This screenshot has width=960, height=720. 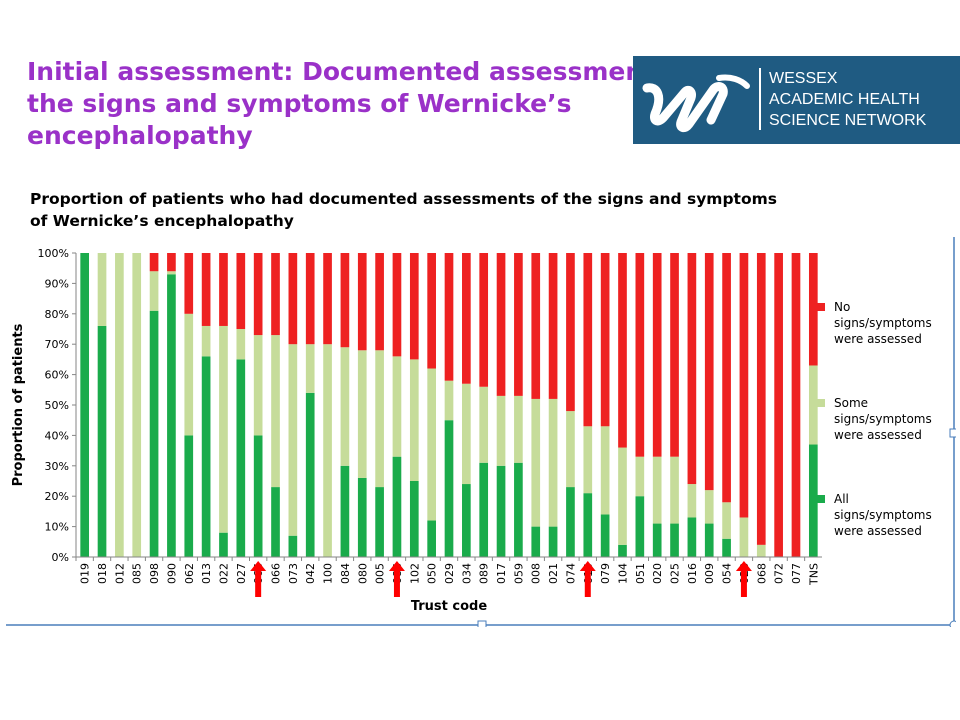 I want to click on logo-text: WESSEX ACADEMIC HEALTH SCIENCE NETWORK, so click(x=847, y=99).